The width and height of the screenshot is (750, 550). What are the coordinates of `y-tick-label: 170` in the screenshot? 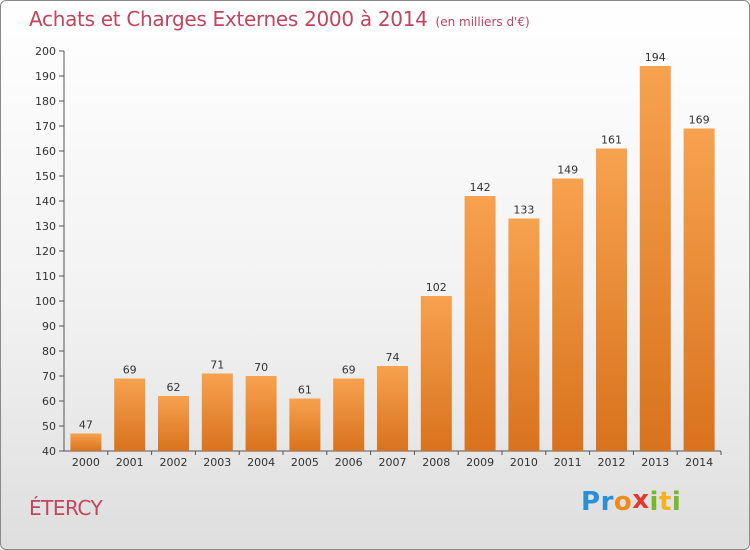 It's located at (45, 126).